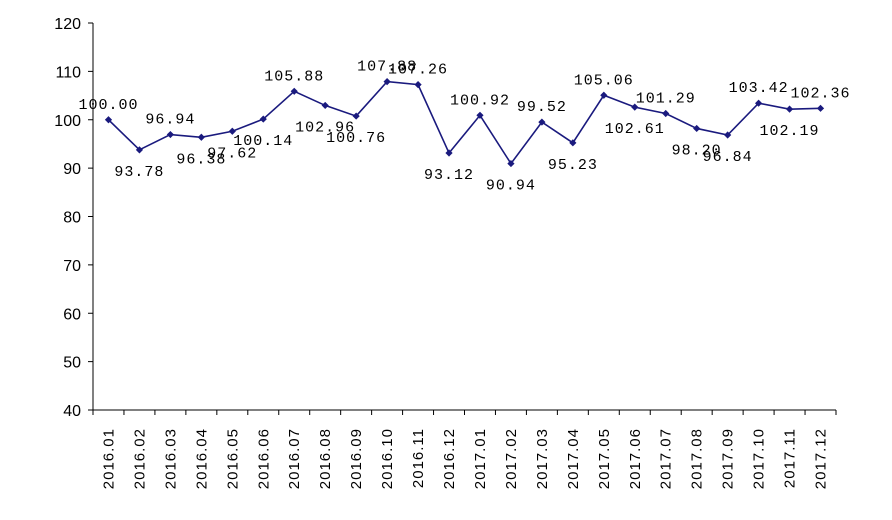 Image resolution: width=892 pixels, height=520 pixels. I want to click on data-label: 97.62, so click(232, 153).